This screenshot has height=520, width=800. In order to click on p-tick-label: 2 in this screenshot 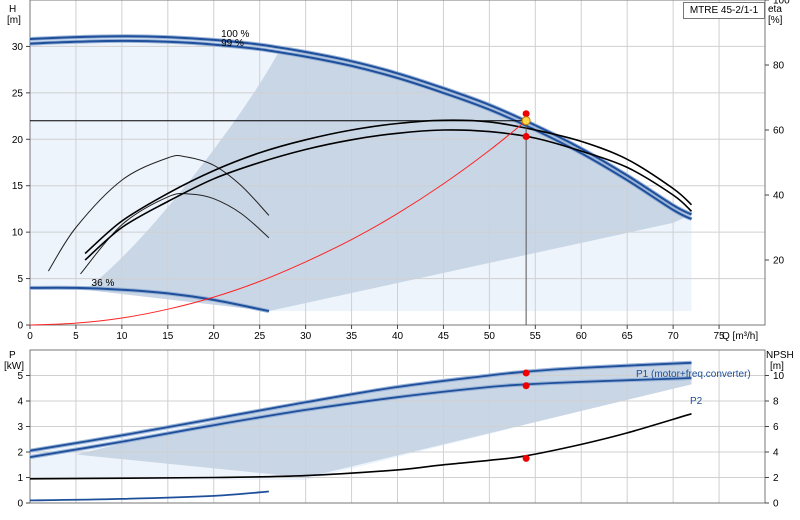, I will do `click(20, 453)`.